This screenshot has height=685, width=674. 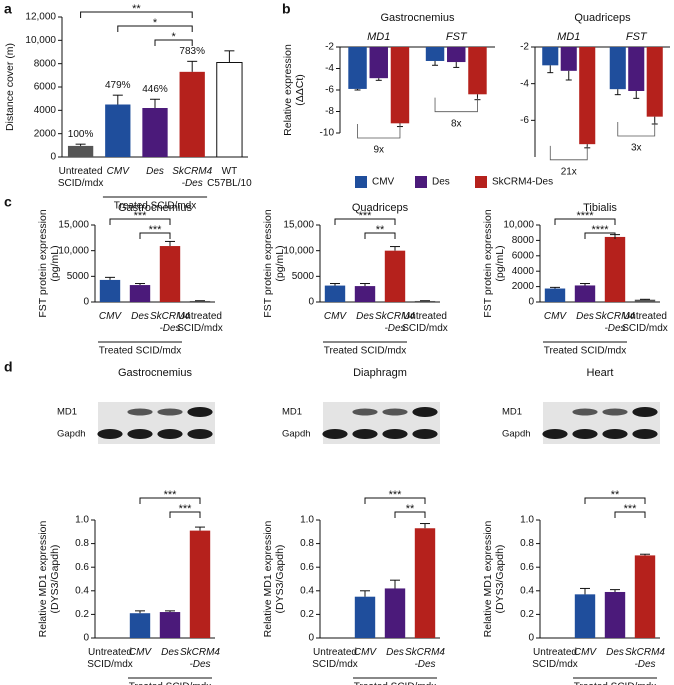 What do you see at coordinates (155, 23) in the screenshot?
I see `significance-label: *` at bounding box center [155, 23].